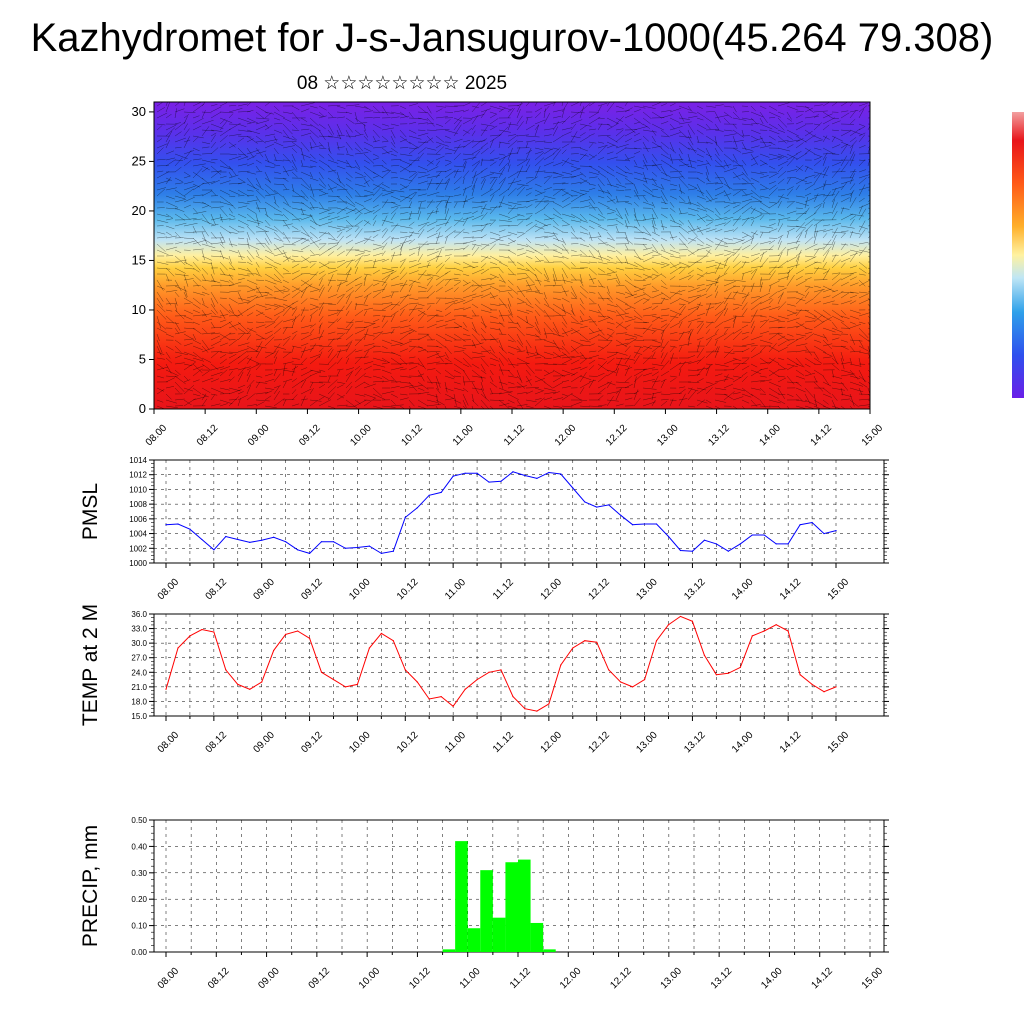 The image size is (1024, 1024). I want to click on y-tick-label: 5, so click(142, 358).